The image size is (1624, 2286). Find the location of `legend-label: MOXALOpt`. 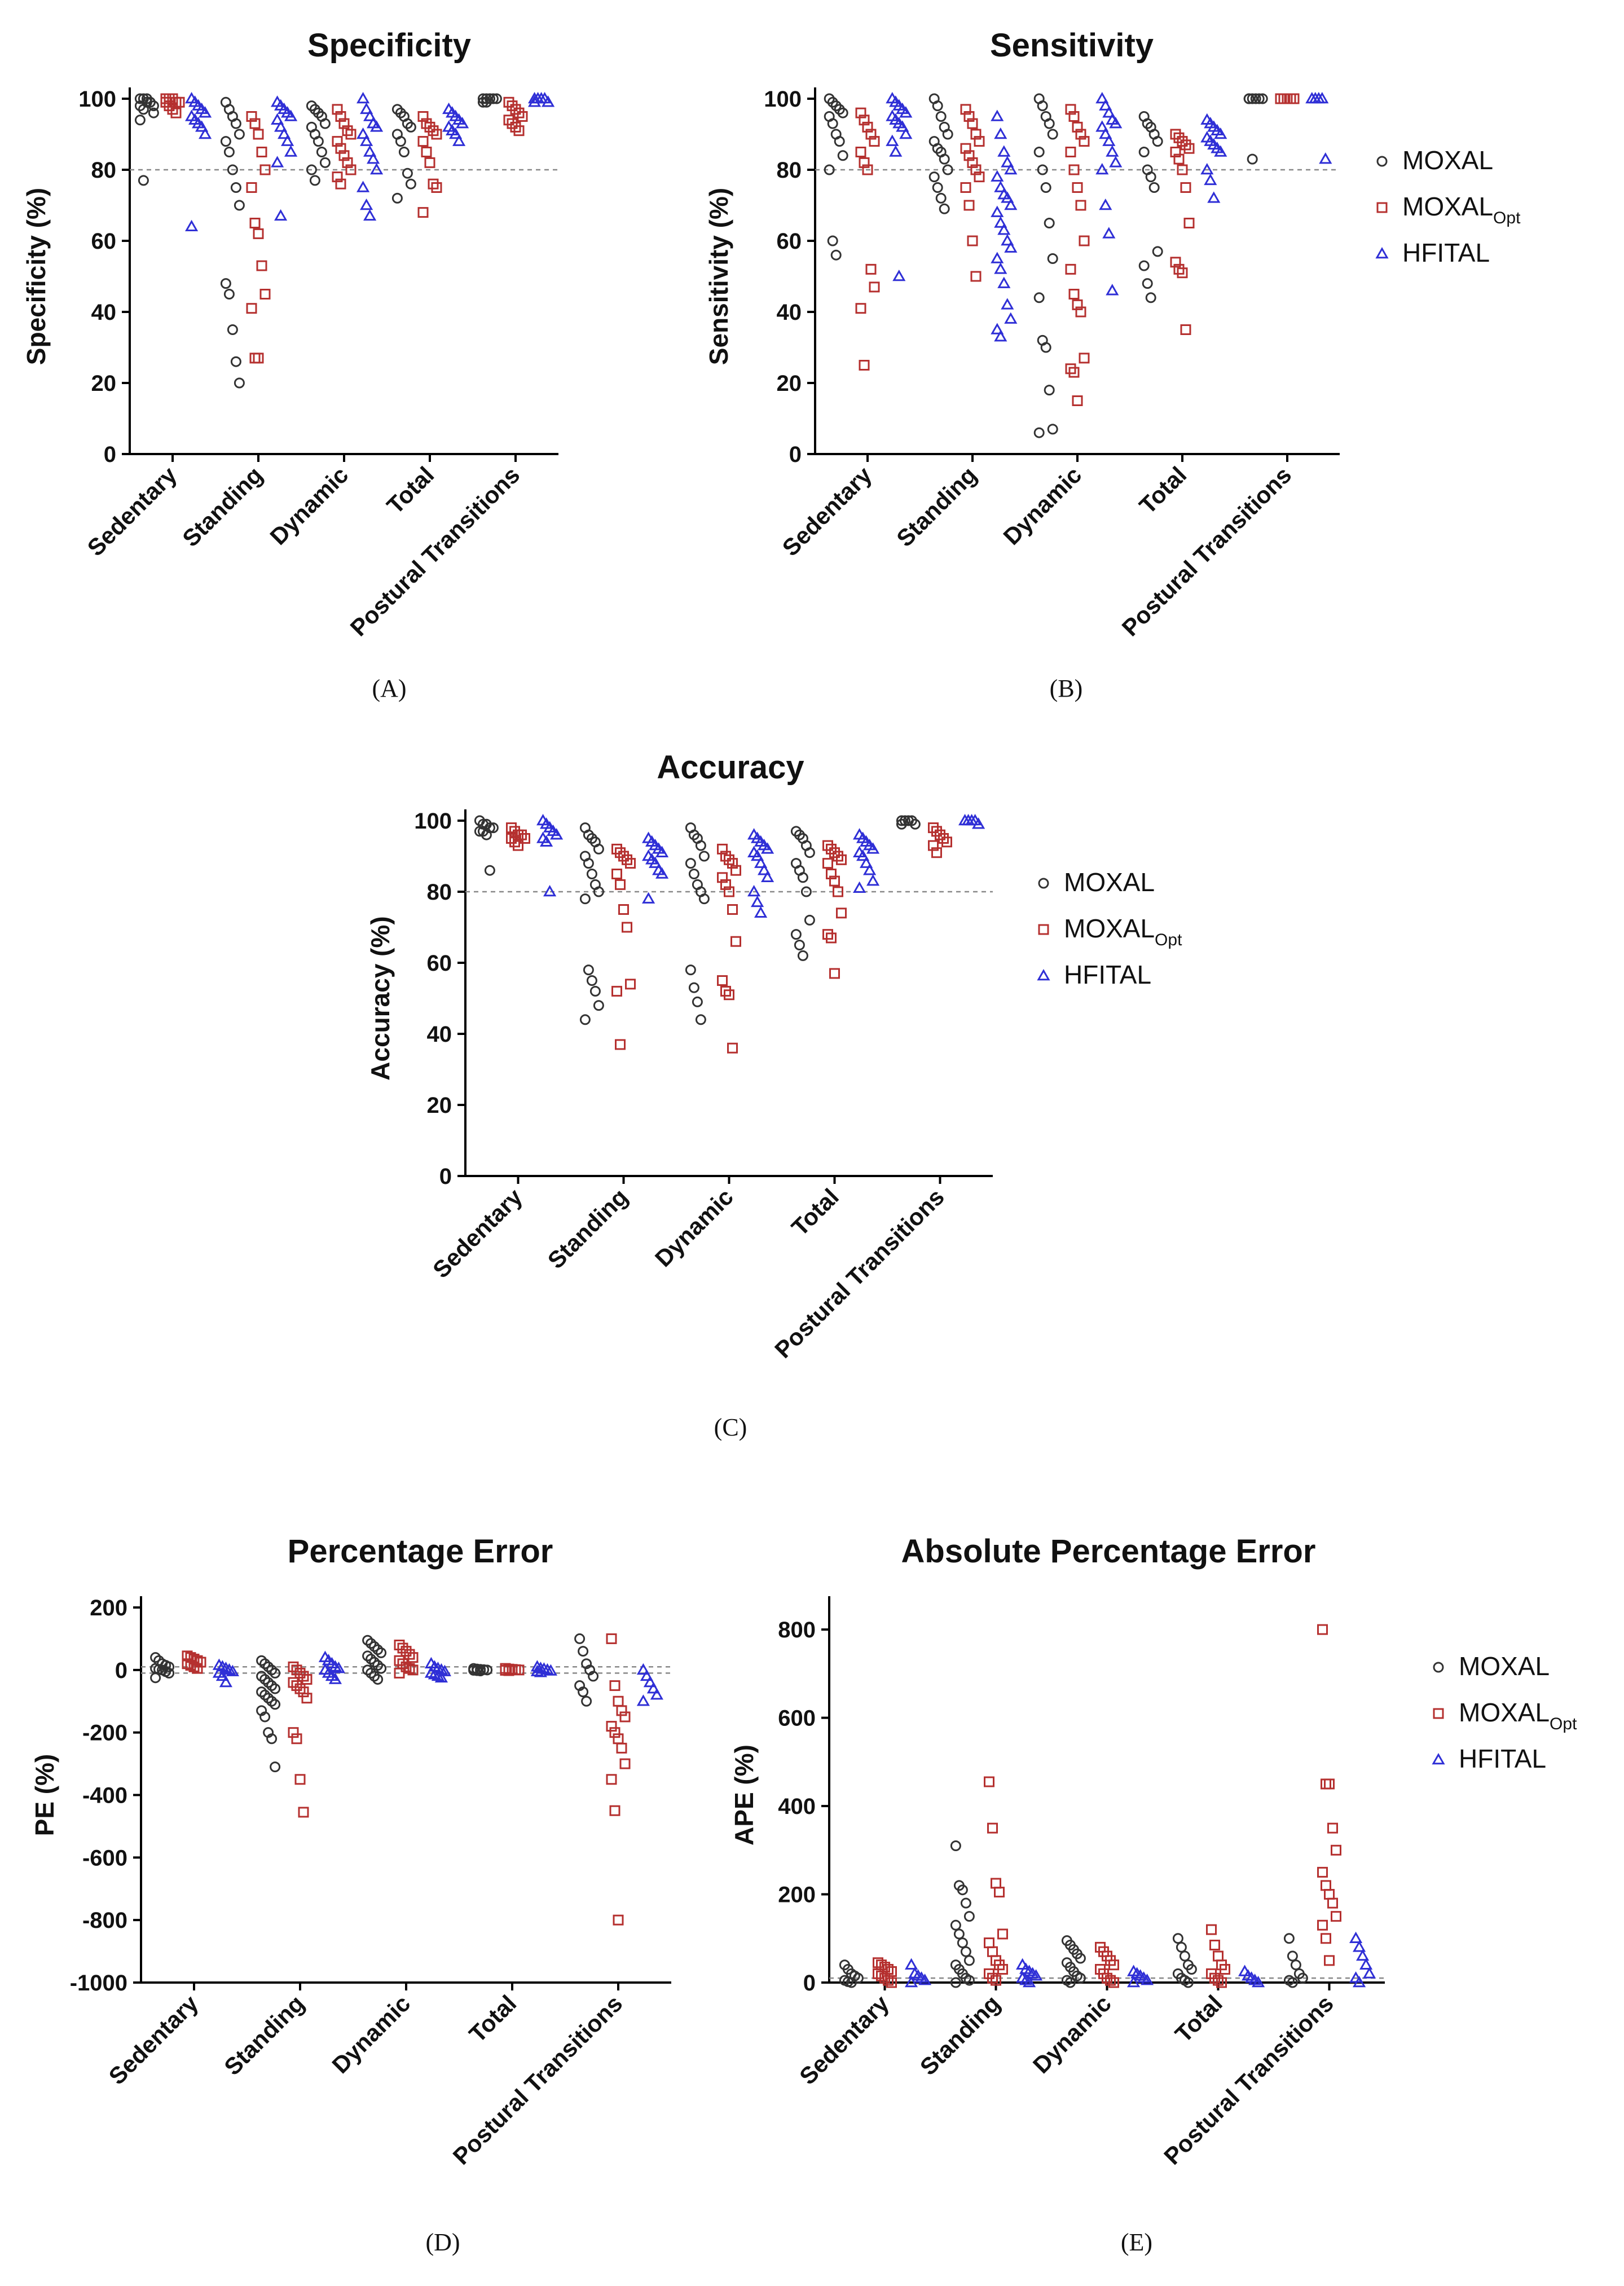

legend-label: MOXALOpt is located at coordinates (1518, 1716).